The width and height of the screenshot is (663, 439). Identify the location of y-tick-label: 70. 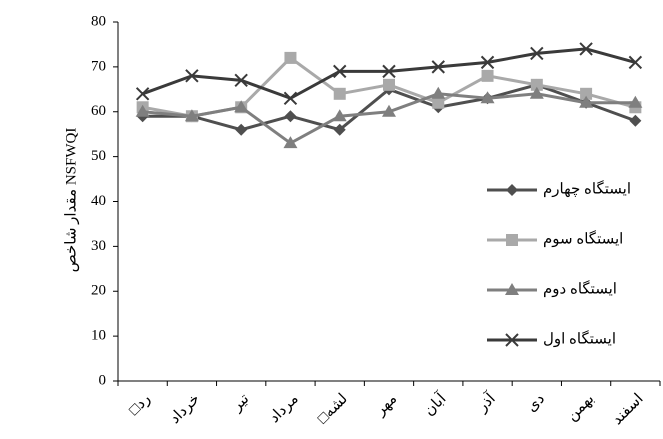
(98, 66).